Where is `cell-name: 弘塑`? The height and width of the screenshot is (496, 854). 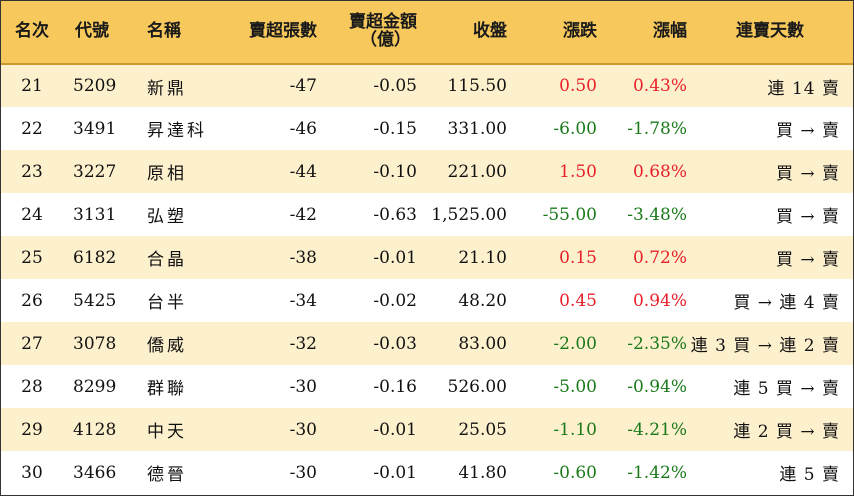 cell-name: 弘塑 is located at coordinates (167, 217).